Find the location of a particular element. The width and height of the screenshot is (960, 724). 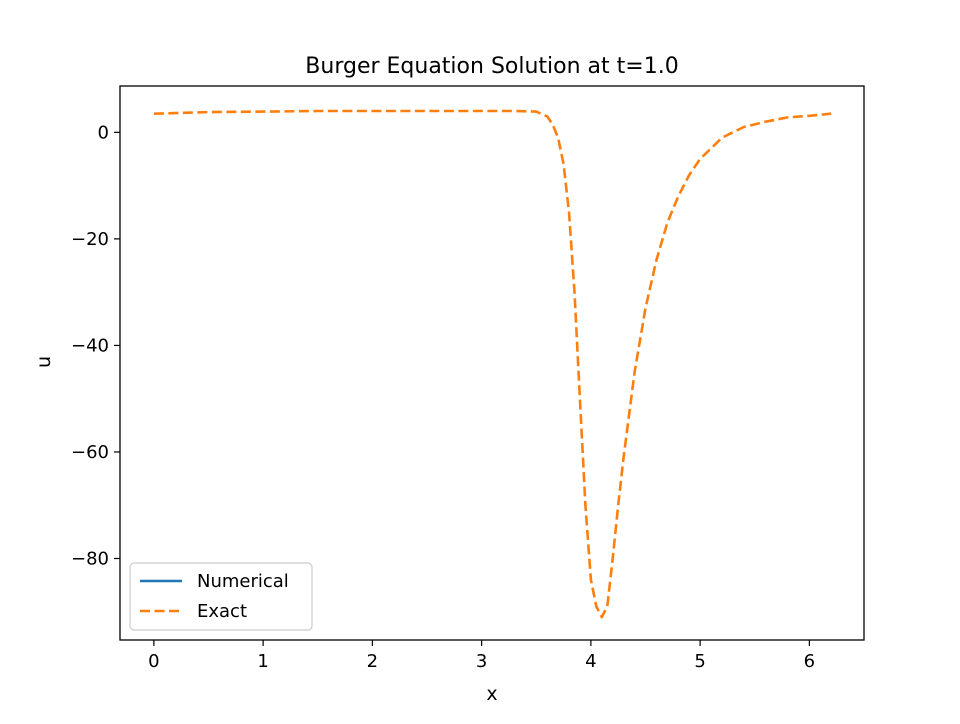

y-tick-label: 0 is located at coordinates (103, 132).